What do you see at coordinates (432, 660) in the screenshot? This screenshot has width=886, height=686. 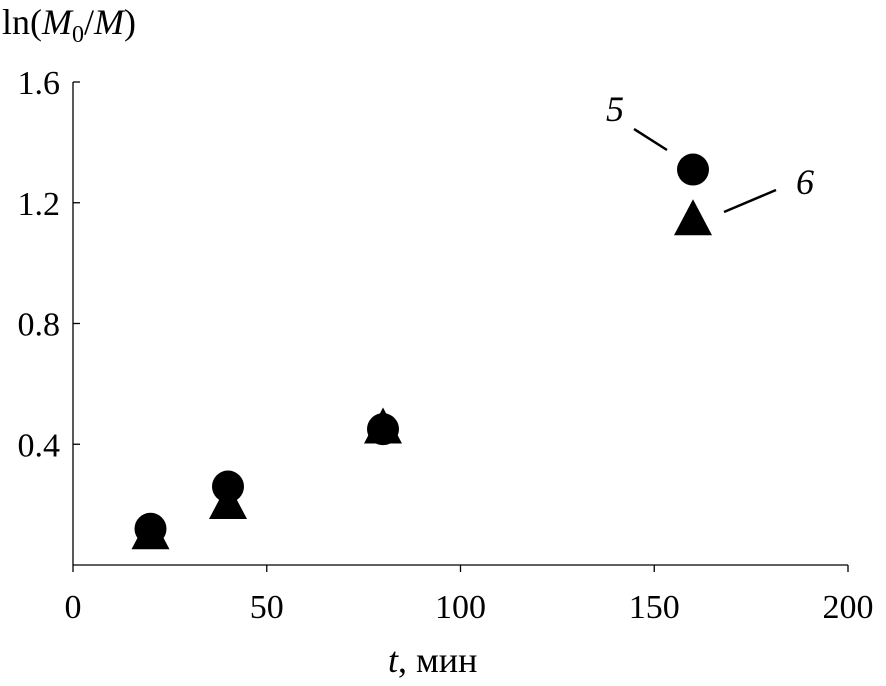 I see `x-axis-title: t, мин` at bounding box center [432, 660].